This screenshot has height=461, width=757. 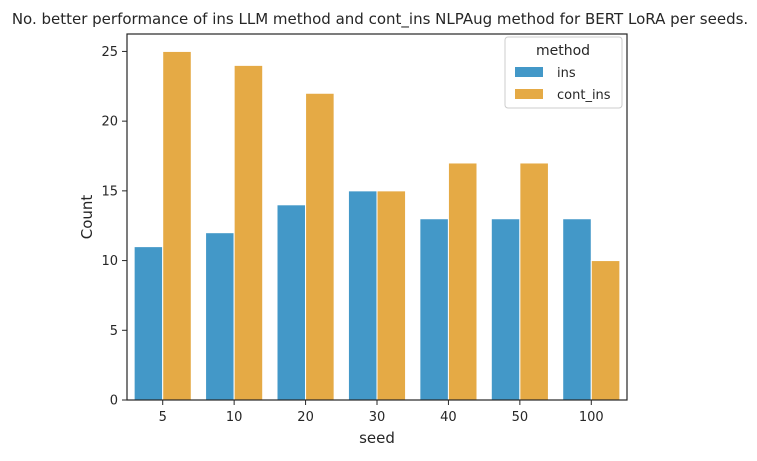 I want to click on x-tick-label: 50, so click(x=520, y=417).